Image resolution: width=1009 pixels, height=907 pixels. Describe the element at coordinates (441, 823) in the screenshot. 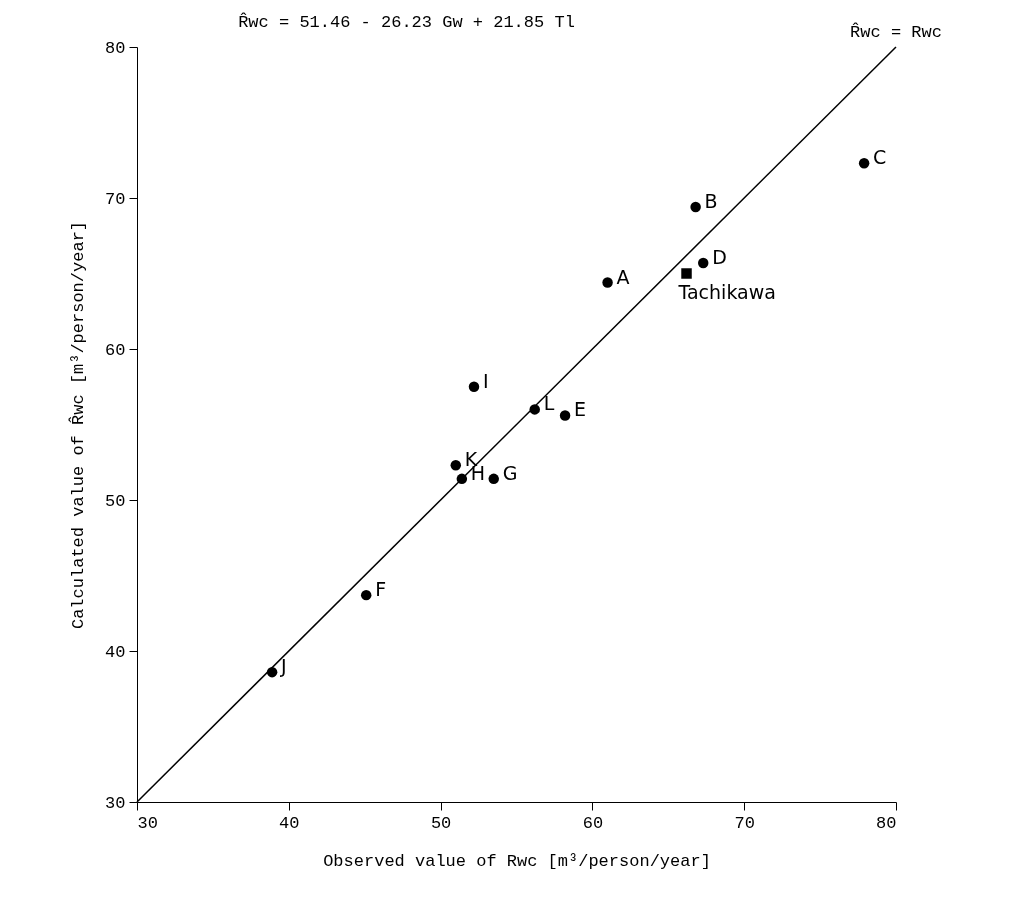

I see `x-tick-label: 50` at that location.